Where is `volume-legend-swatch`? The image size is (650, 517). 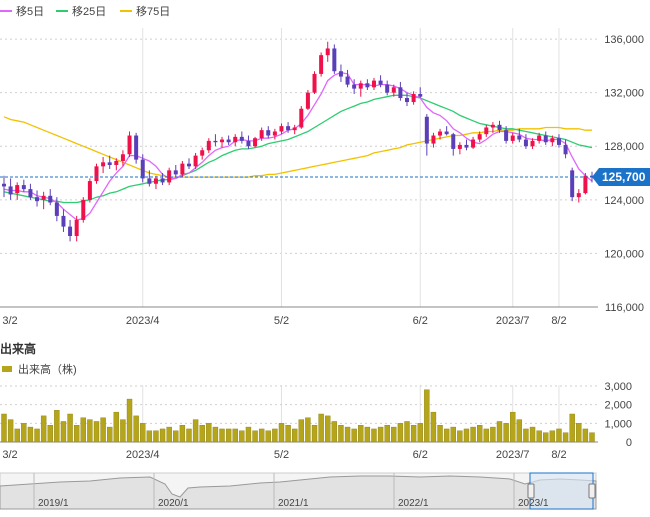 volume-legend-swatch is located at coordinates (7, 369).